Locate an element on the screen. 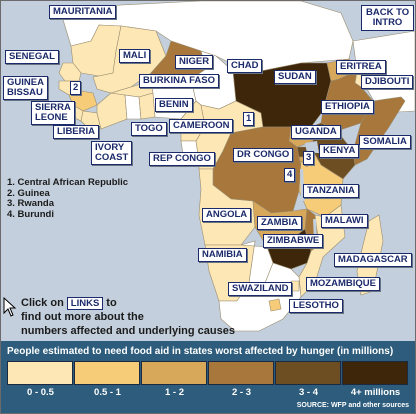 The width and height of the screenshot is (416, 414). label-rep-congo: REP CONGO is located at coordinates (182, 159).